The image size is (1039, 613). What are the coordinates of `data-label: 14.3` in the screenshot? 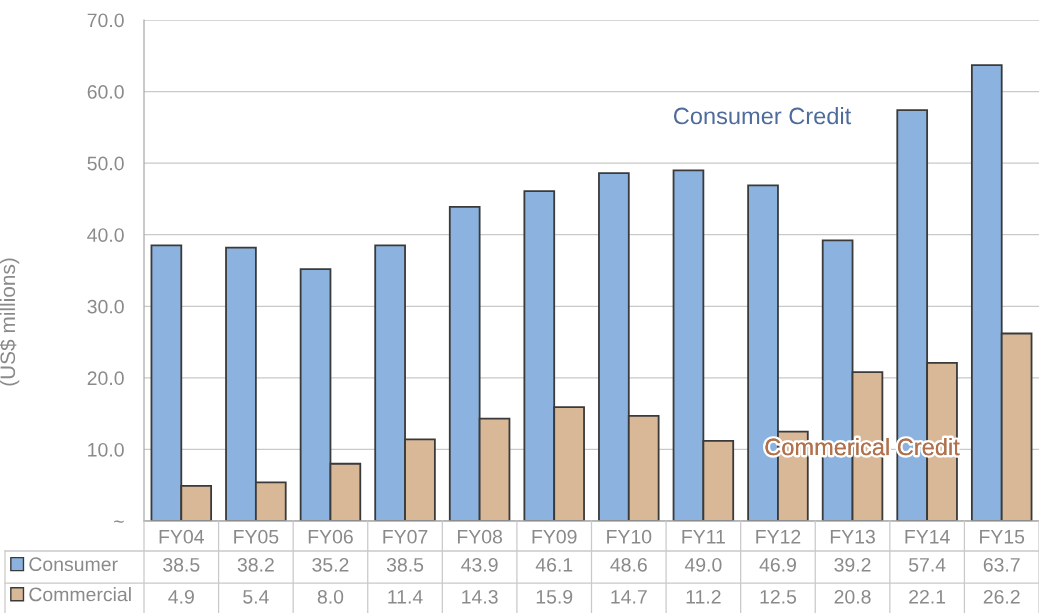 It's located at (480, 596).